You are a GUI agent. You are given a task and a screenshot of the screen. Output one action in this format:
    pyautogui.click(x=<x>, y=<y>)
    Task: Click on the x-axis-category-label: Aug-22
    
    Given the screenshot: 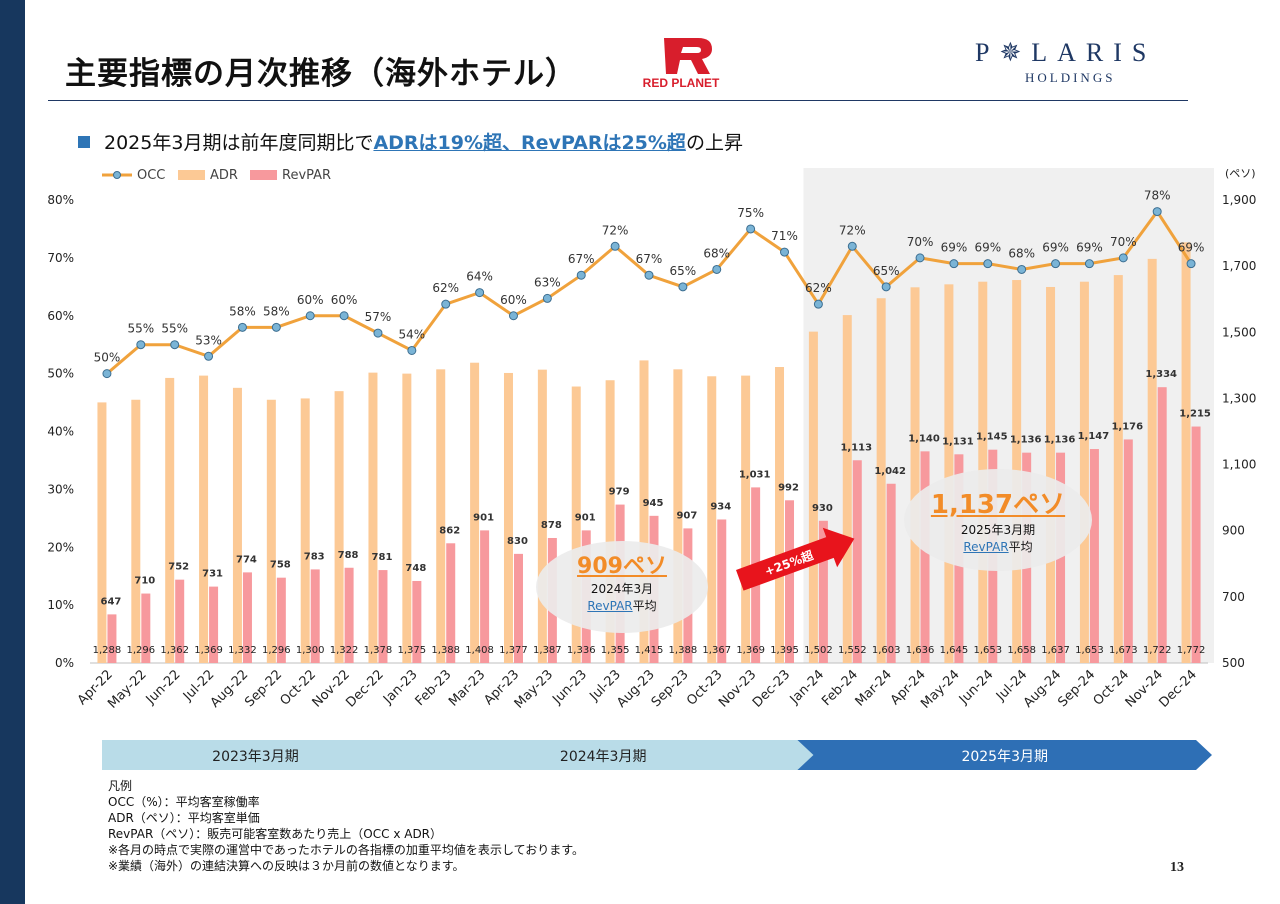 What is the action you would take?
    pyautogui.click(x=230, y=689)
    